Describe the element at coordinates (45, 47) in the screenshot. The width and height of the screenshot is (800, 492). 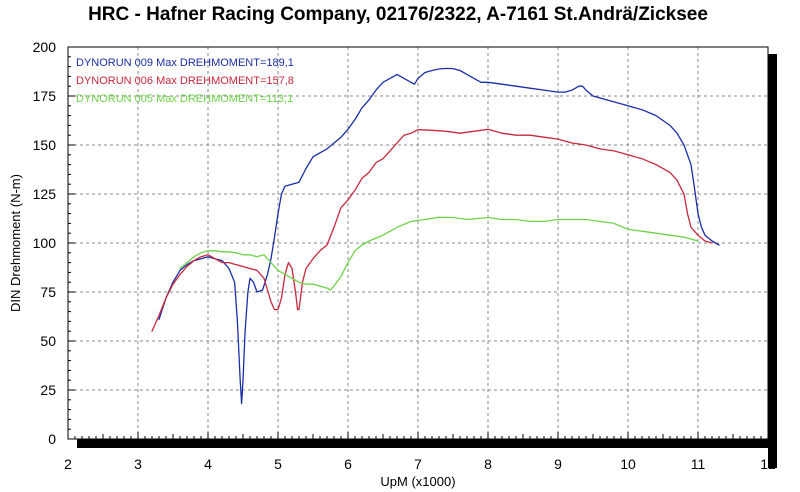
I see `y-tick-label-8: 200` at that location.